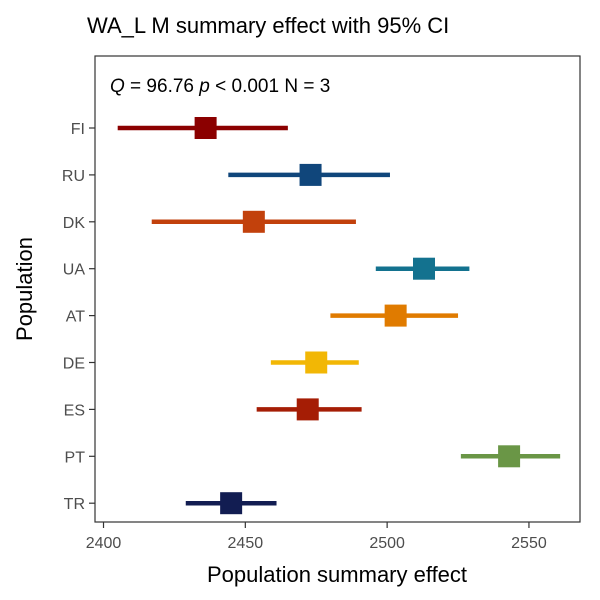 Image resolution: width=600 pixels, height=600 pixels. What do you see at coordinates (75, 457) in the screenshot?
I see `y-tick-label-pt: PT` at bounding box center [75, 457].